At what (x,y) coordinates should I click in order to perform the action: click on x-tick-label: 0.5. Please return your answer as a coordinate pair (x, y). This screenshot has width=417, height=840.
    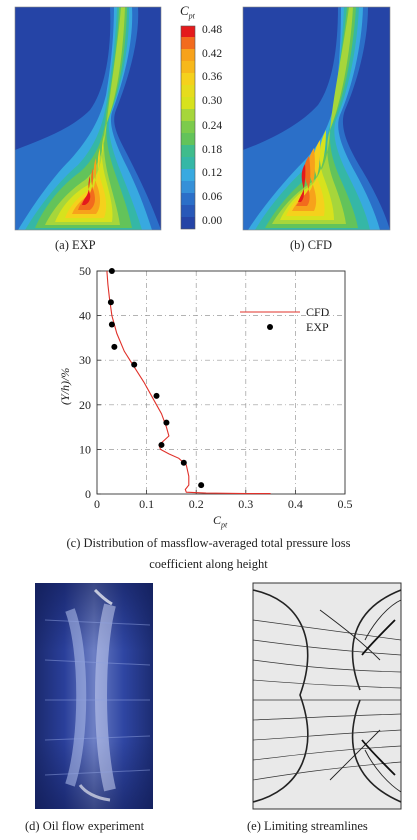
    Looking at the image, I should click on (345, 504).